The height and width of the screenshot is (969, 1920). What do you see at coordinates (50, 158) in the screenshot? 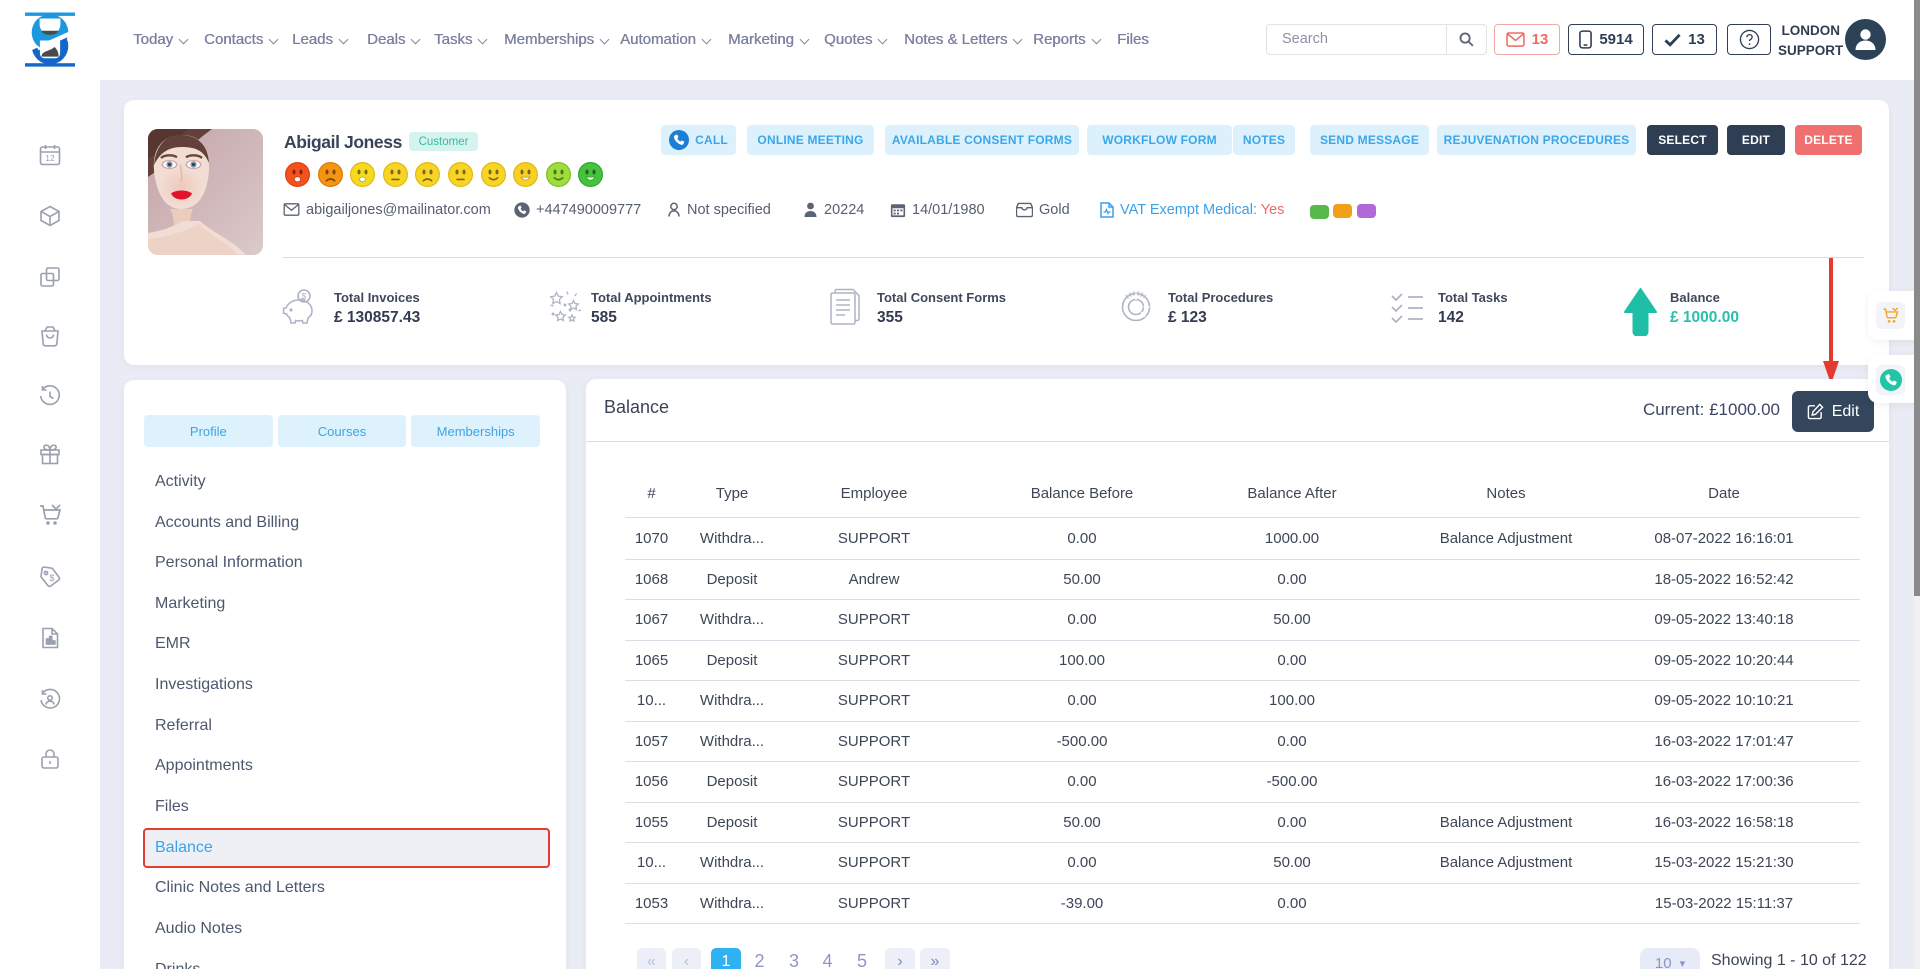
I see `svg-text: 12` at bounding box center [50, 158].